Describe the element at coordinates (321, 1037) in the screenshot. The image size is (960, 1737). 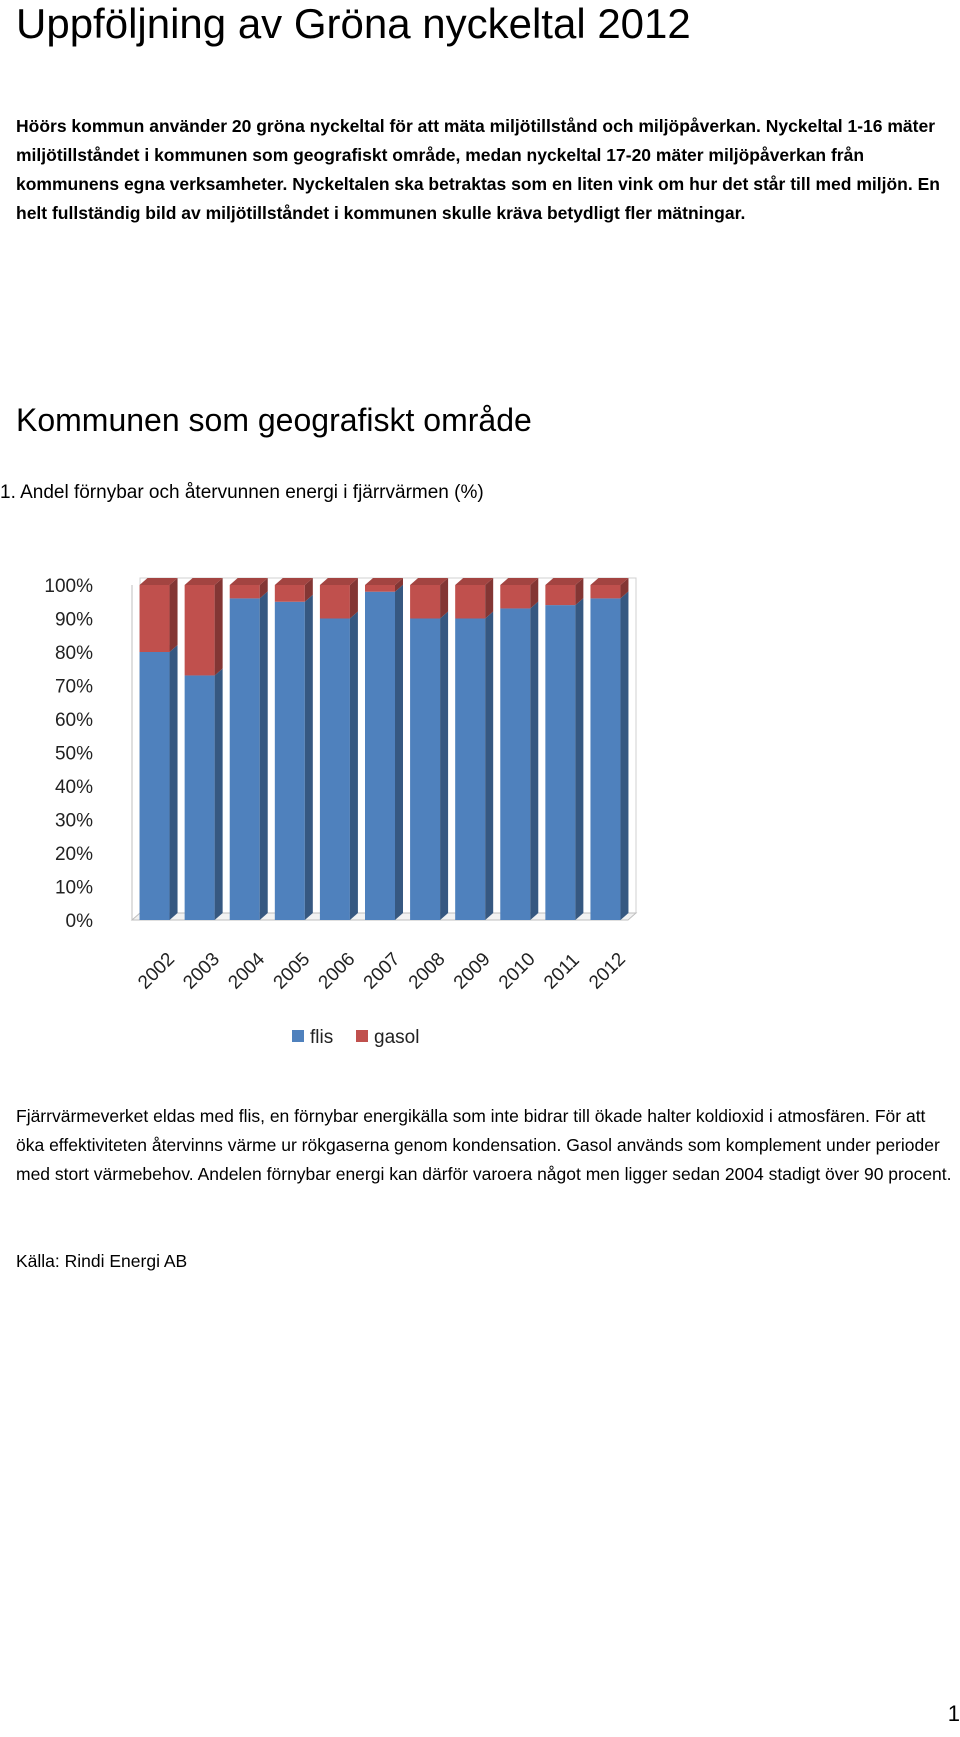
I see `legend-label-flis: flis` at that location.